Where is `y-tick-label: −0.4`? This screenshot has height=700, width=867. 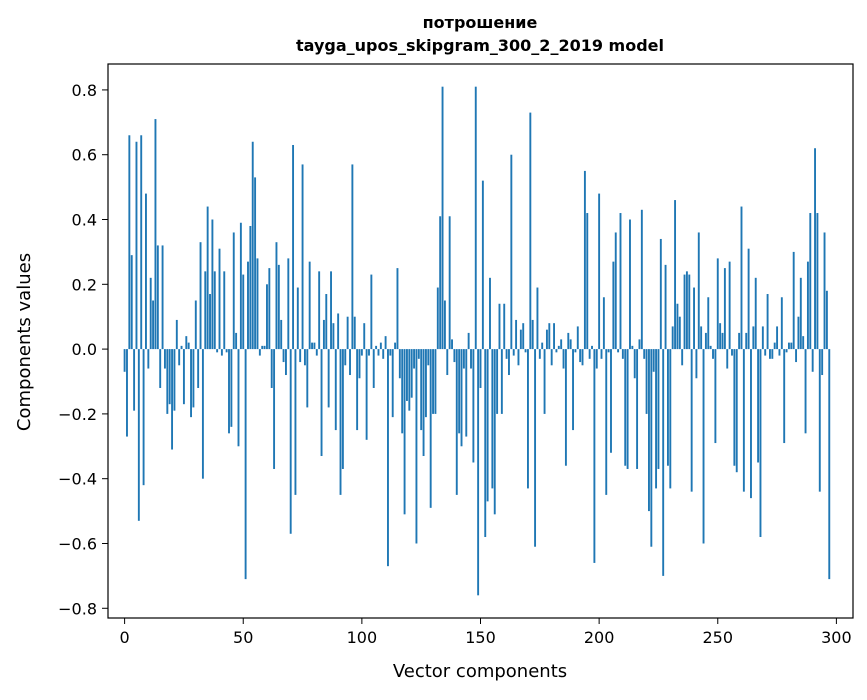 y-tick-label: −0.4 is located at coordinates (77, 479).